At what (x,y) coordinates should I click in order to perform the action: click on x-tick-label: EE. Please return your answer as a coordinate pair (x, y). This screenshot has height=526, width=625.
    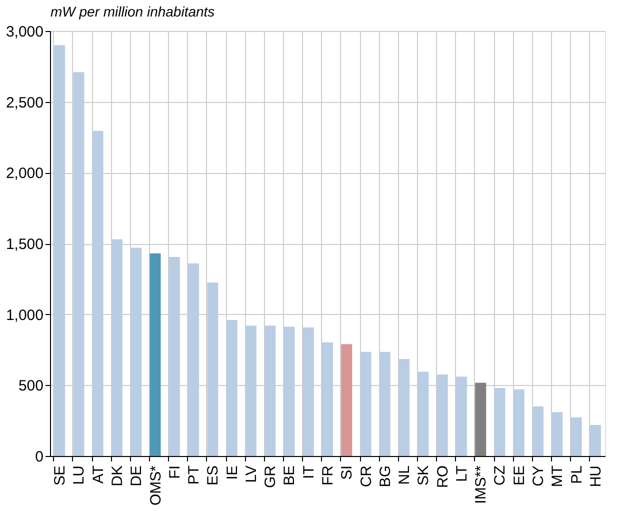
    Looking at the image, I should click on (519, 476).